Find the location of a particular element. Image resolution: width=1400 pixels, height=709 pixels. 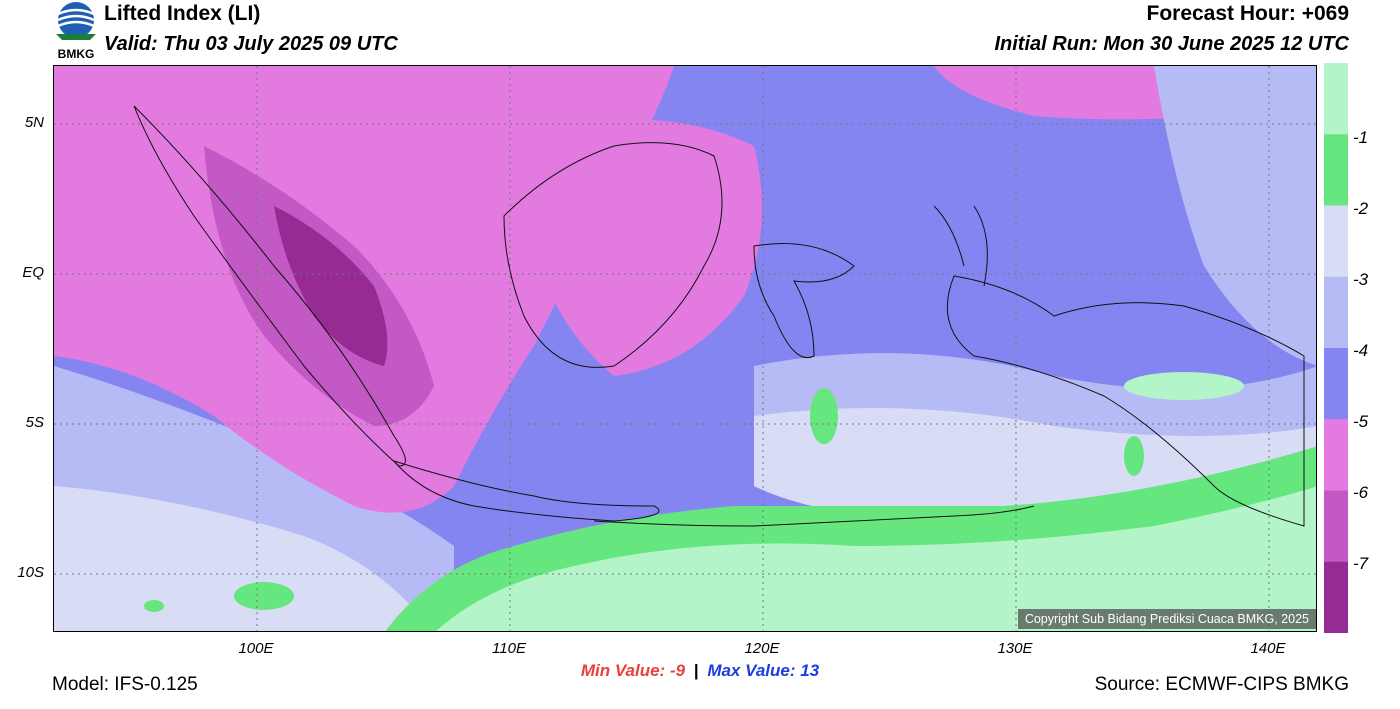

lat-label-10s: 10S is located at coordinates (30, 572).